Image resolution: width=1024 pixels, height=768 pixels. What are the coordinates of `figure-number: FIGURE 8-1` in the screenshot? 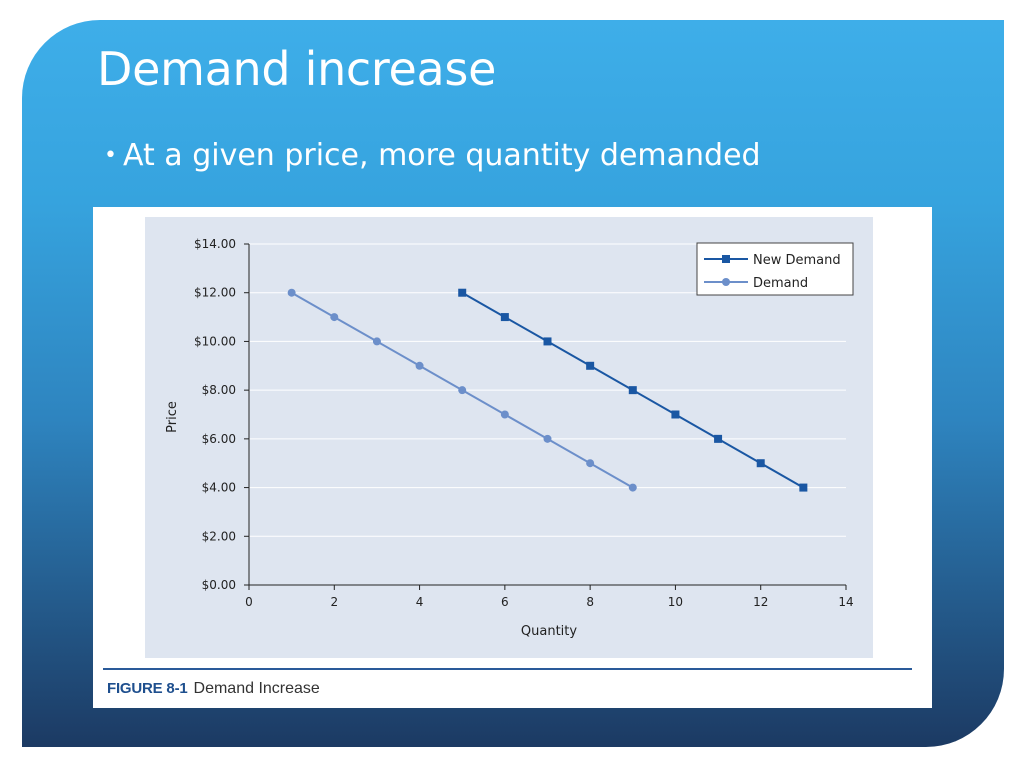 It's located at (147, 688).